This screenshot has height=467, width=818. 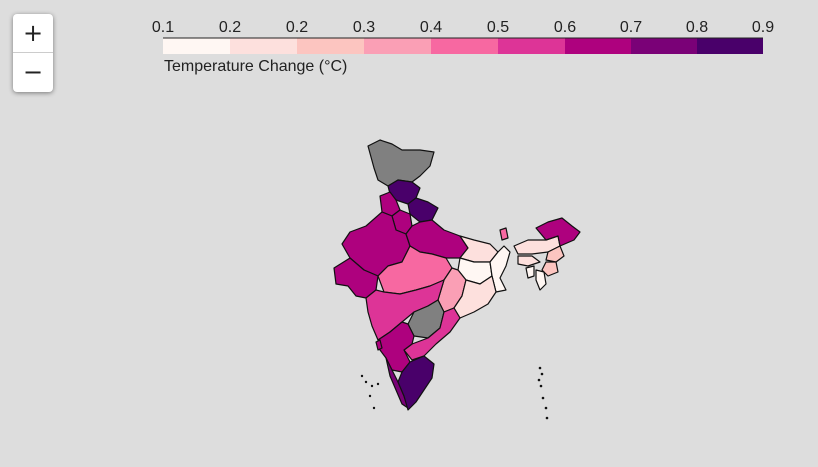 What do you see at coordinates (255, 66) in the screenshot?
I see `legend-title: Temperature Change (°C)` at bounding box center [255, 66].